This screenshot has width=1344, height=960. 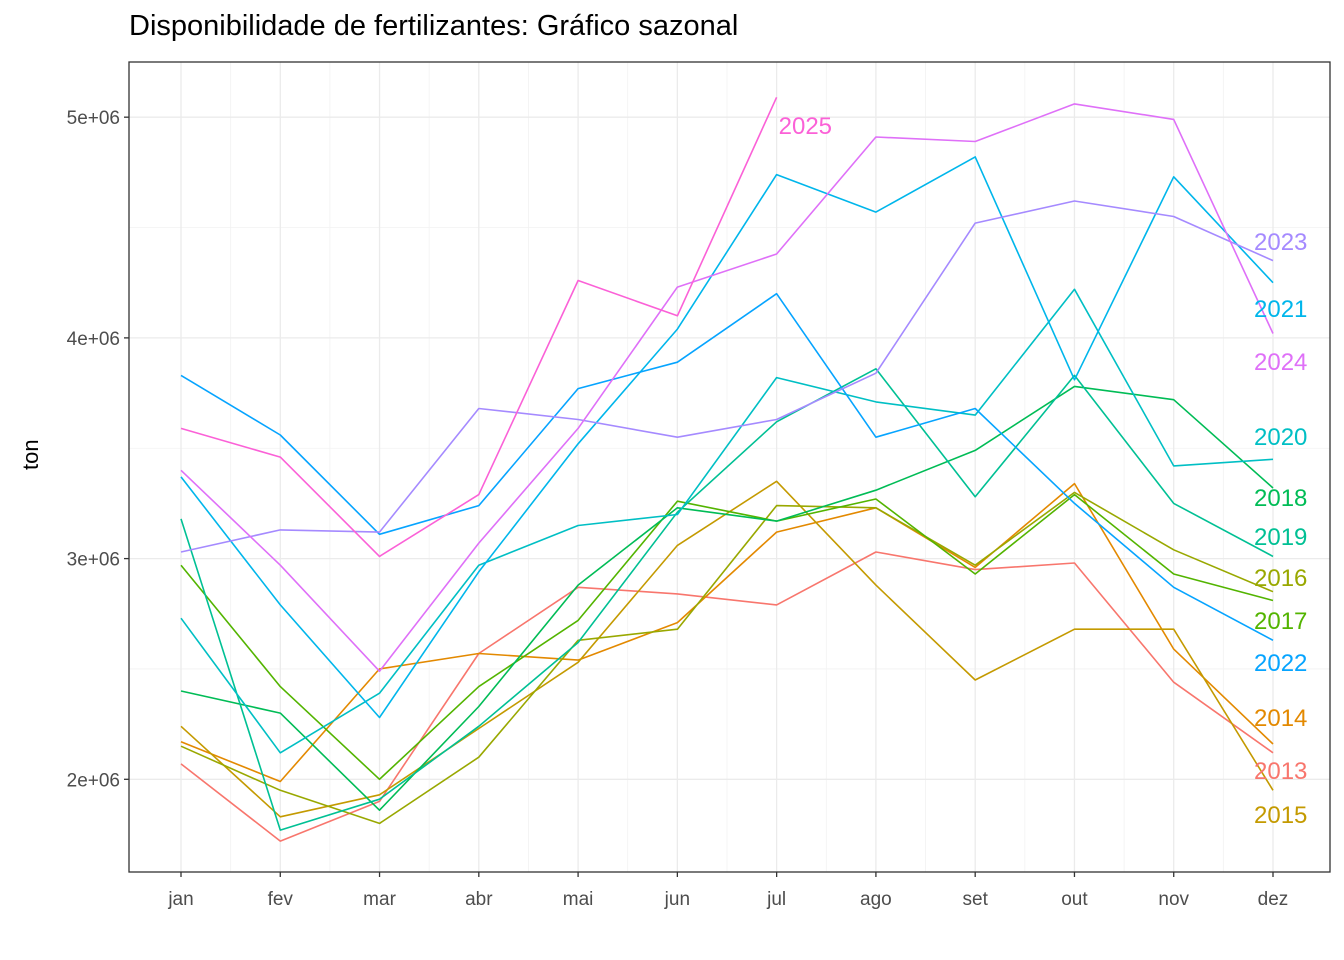 What do you see at coordinates (98, 449) in the screenshot?
I see `y-axis-ticks: 2e+06 3e+06 4e+06 5e+06` at bounding box center [98, 449].